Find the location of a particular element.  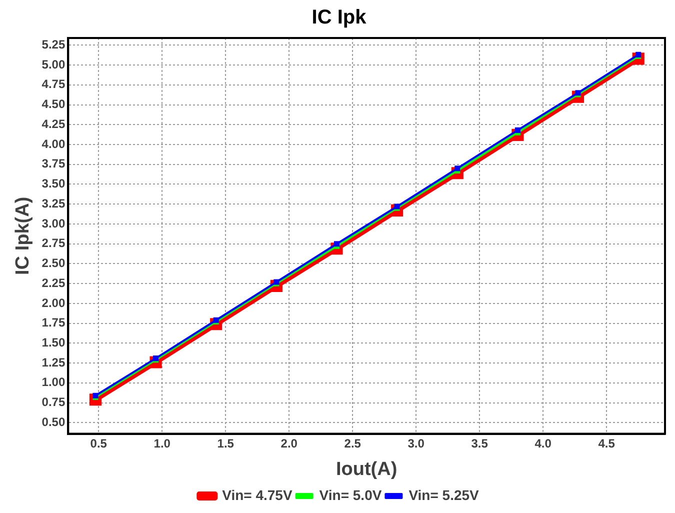

y-tick-label: 3.00 is located at coordinates (54, 223).